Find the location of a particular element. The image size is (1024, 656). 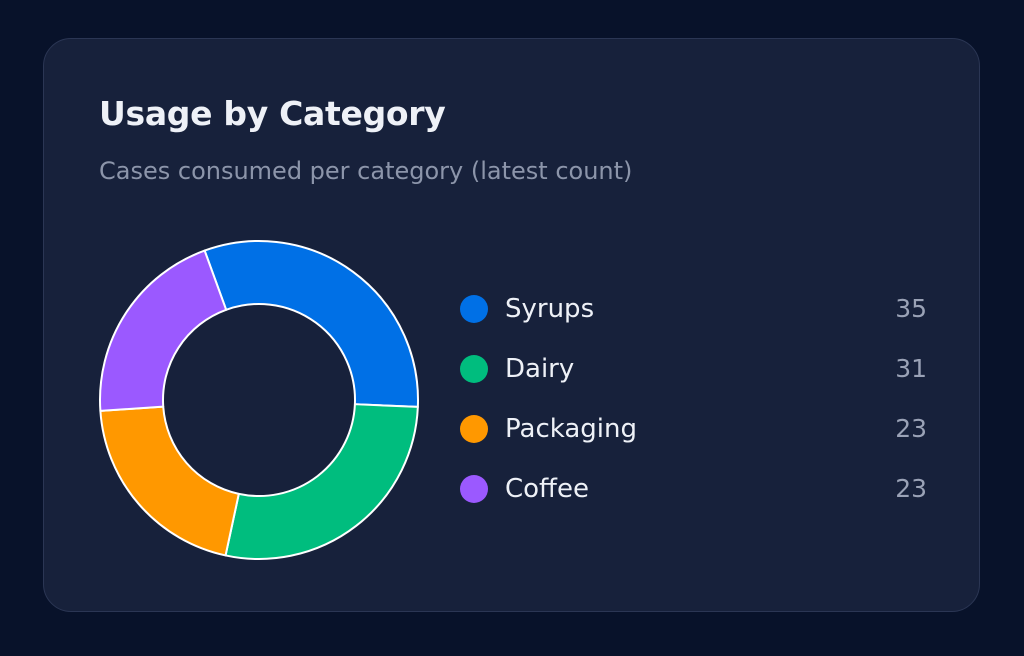

legend-value: 31 is located at coordinates (911, 368).